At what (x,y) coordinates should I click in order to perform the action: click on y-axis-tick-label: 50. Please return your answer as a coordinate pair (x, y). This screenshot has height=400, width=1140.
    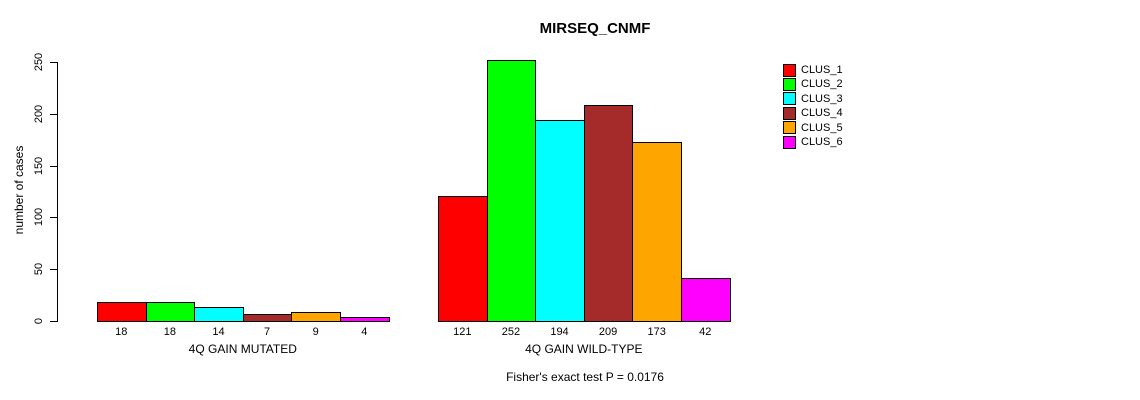
    Looking at the image, I should click on (39, 269).